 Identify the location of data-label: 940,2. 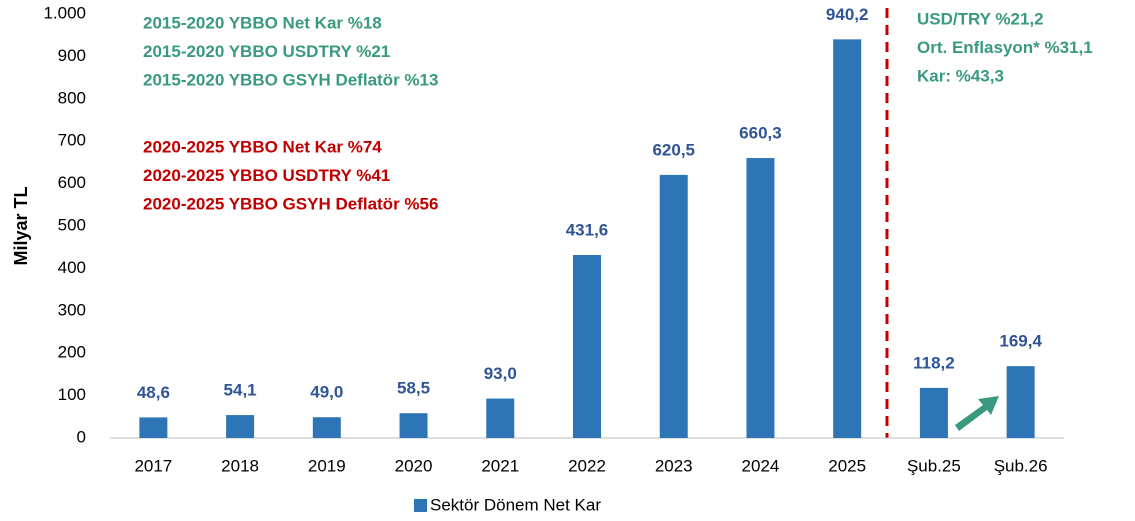
(847, 14).